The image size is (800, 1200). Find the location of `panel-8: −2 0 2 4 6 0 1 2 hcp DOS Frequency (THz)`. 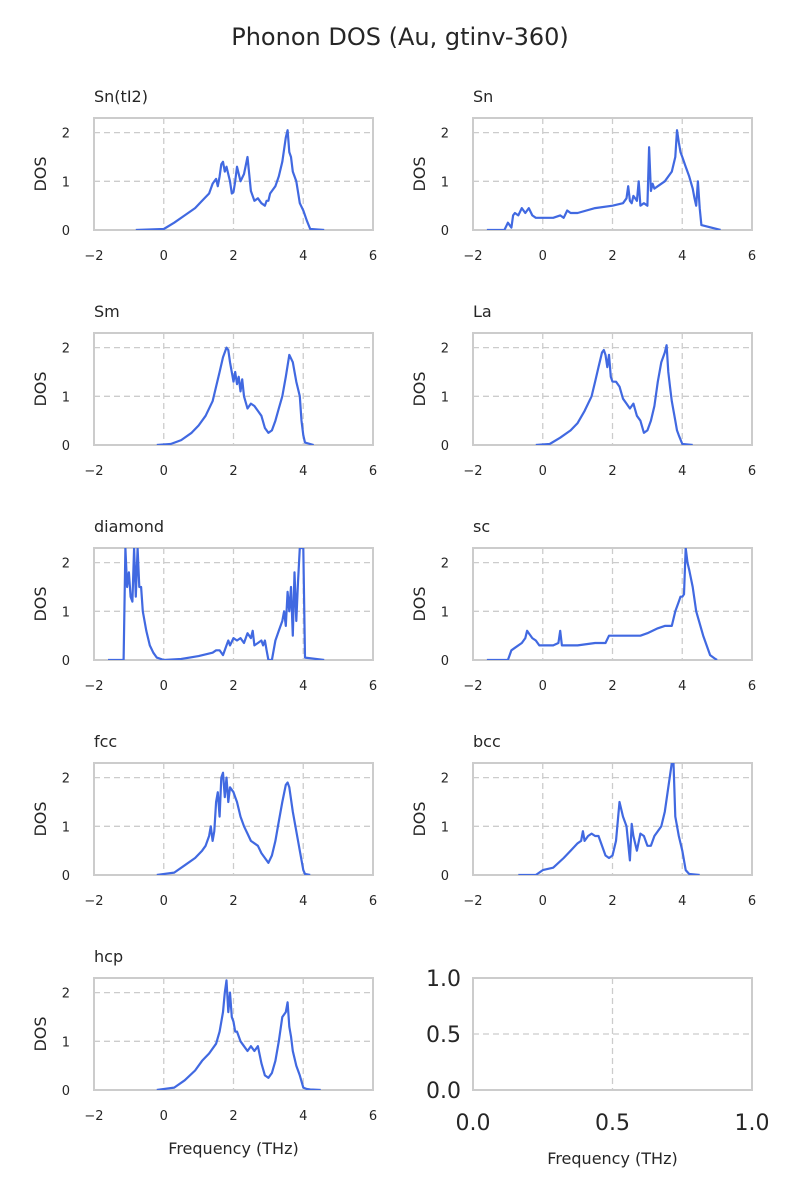

panel-8: −2 0 2 4 6 0 1 2 hcp DOS Frequency (THz) is located at coordinates (204, 1052).